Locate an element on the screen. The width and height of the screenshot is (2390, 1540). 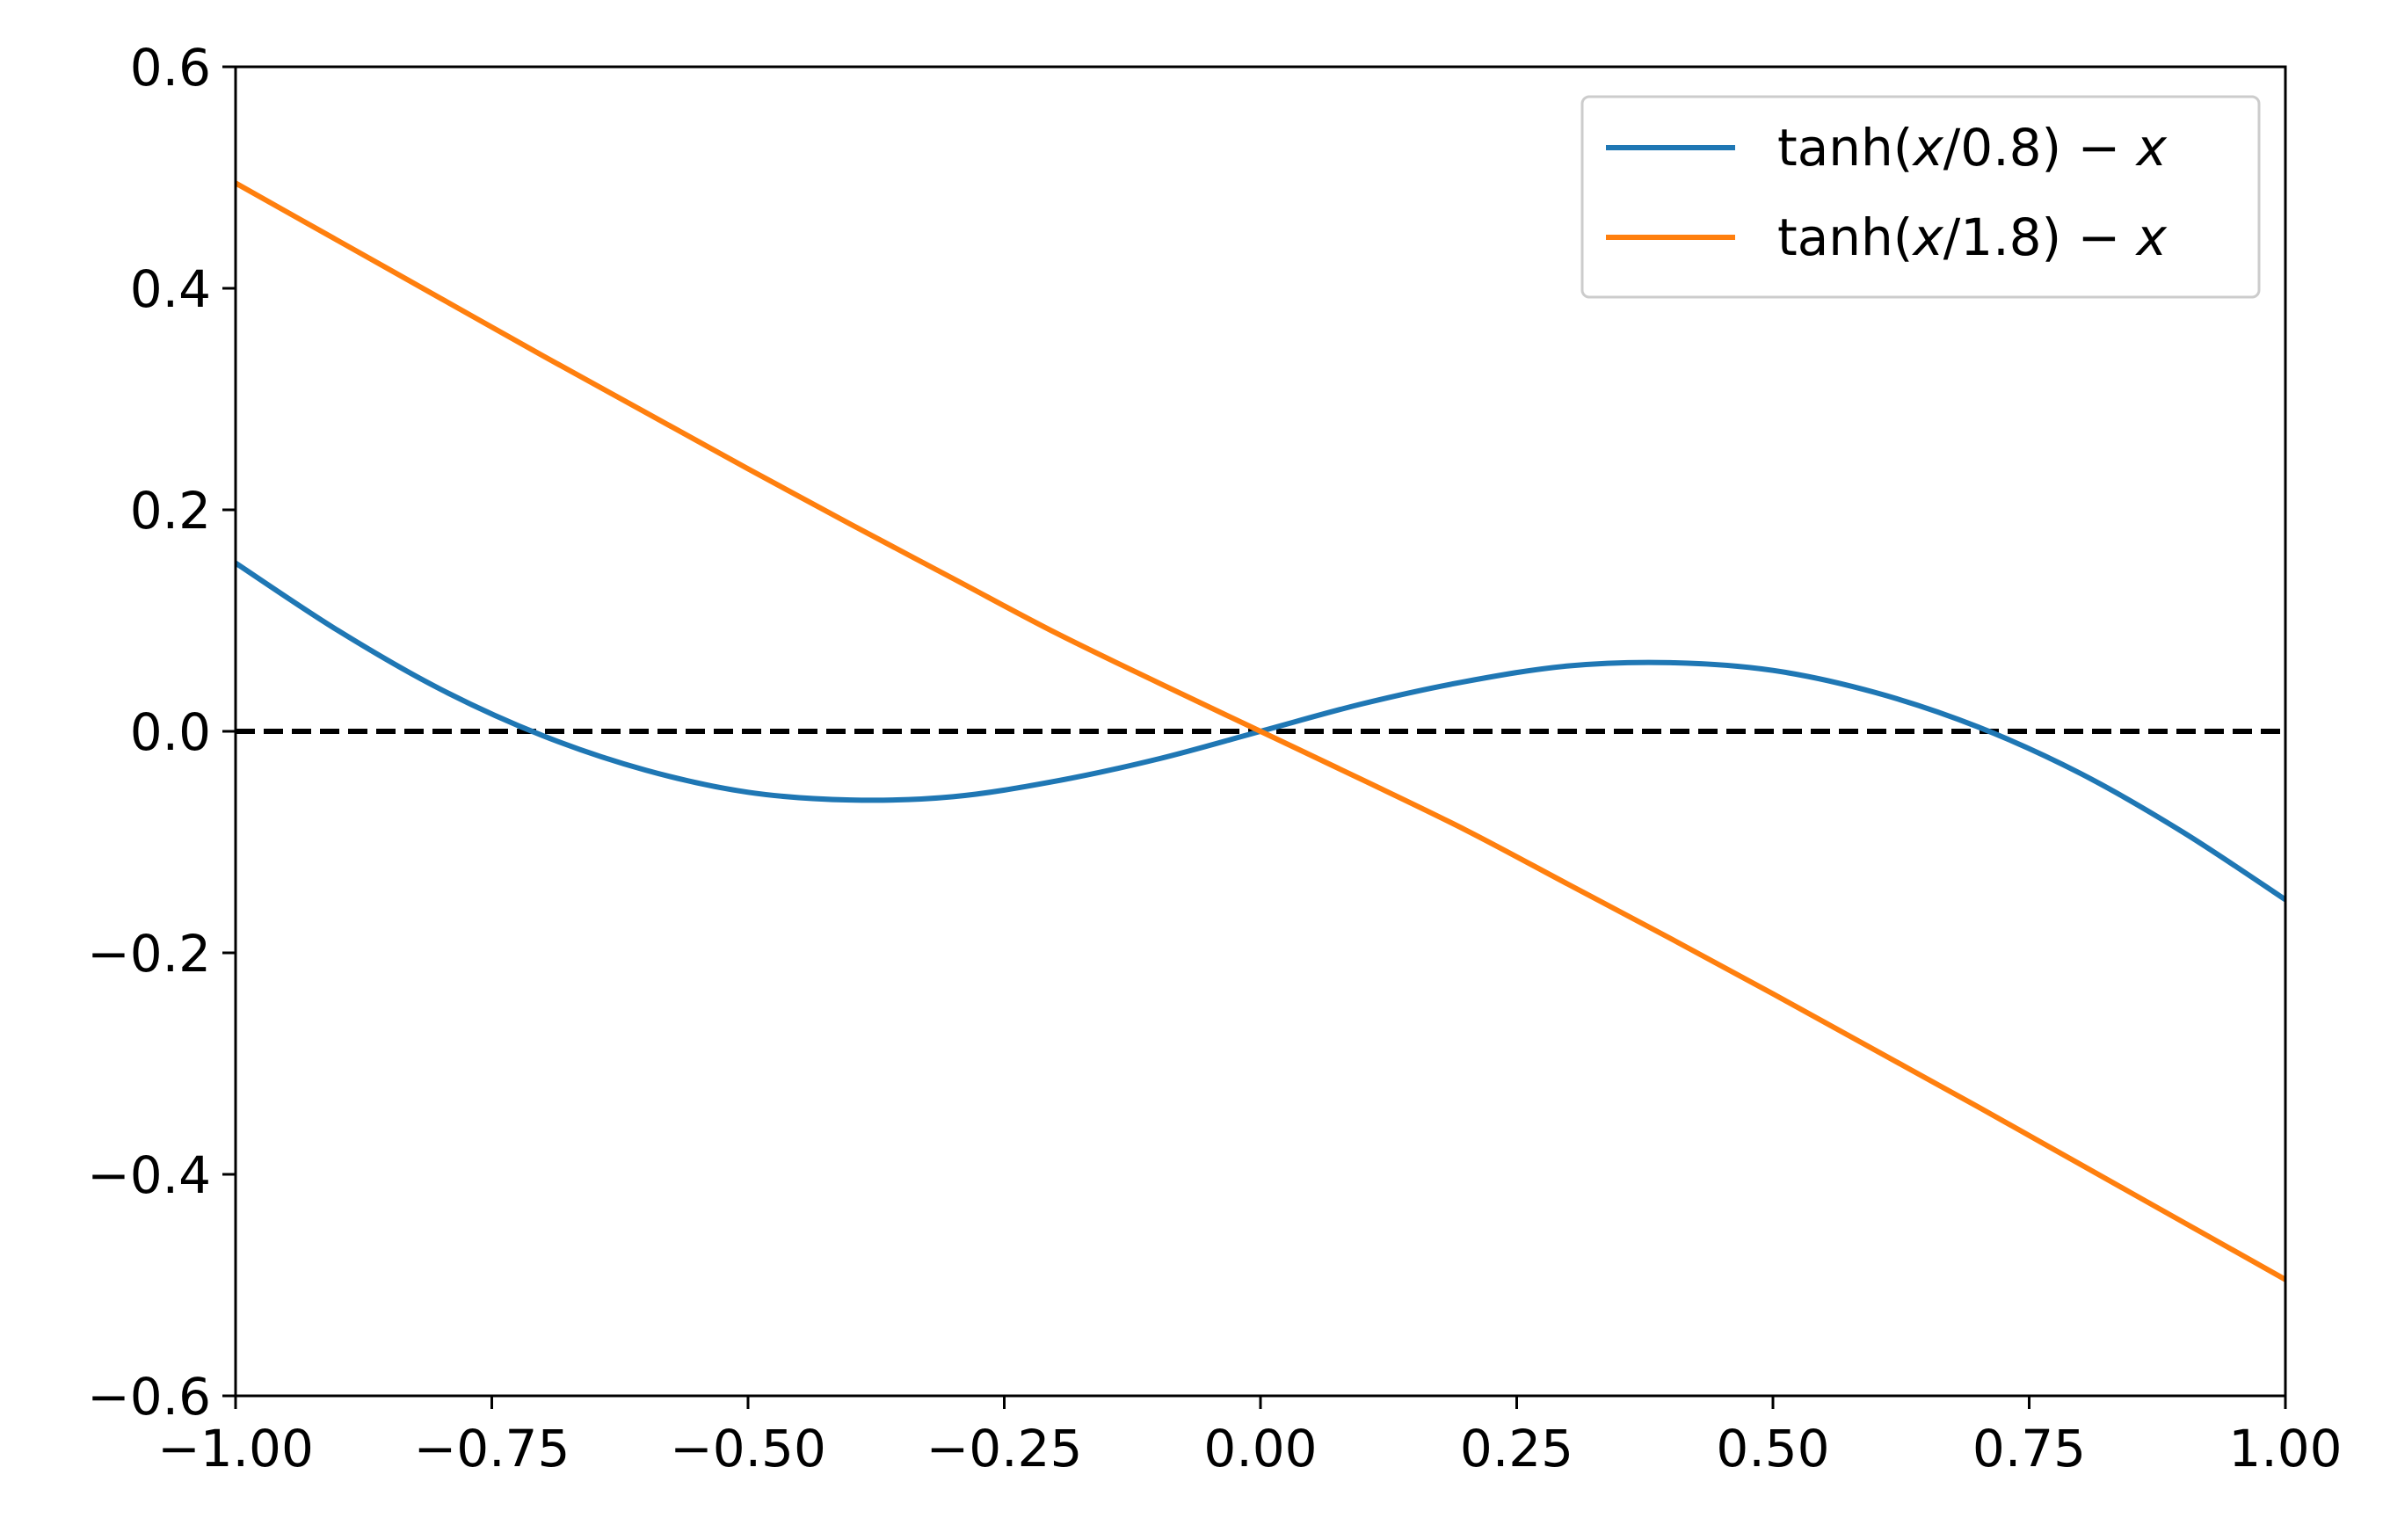
legend-box is located at coordinates (1920, 197).